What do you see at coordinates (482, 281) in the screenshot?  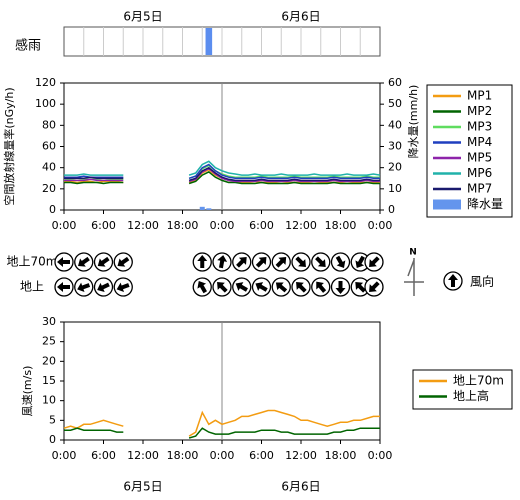 I see `legend-label: 風向` at bounding box center [482, 281].